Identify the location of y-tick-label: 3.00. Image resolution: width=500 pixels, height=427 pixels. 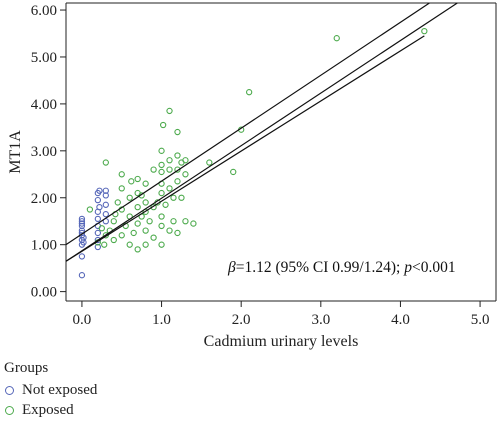
(44, 152).